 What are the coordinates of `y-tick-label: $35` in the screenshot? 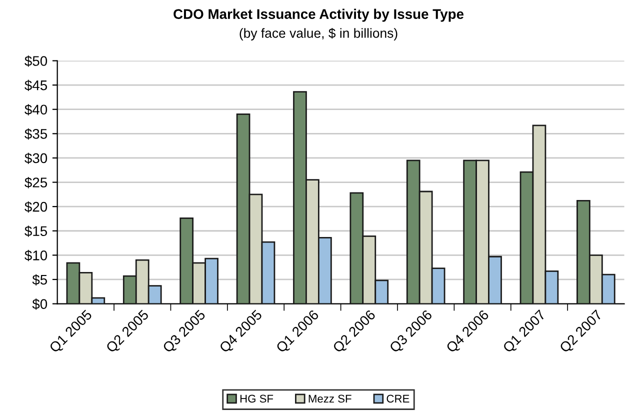 It's located at (36, 134).